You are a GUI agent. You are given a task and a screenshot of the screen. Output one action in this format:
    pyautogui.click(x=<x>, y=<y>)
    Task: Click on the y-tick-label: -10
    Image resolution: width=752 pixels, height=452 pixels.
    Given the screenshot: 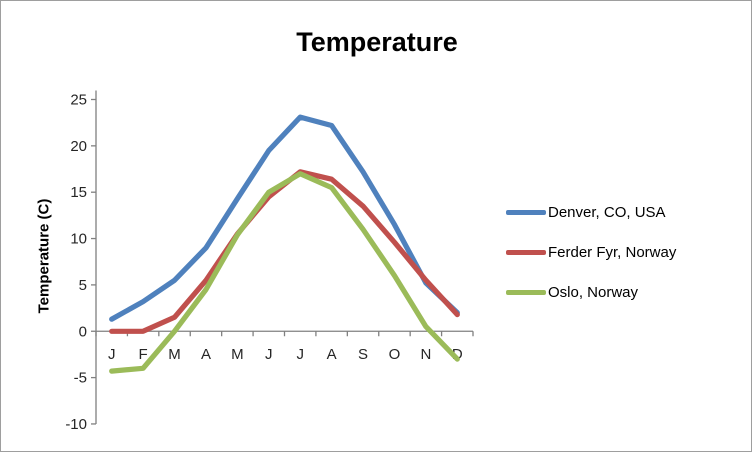 What is the action you would take?
    pyautogui.click(x=76, y=424)
    